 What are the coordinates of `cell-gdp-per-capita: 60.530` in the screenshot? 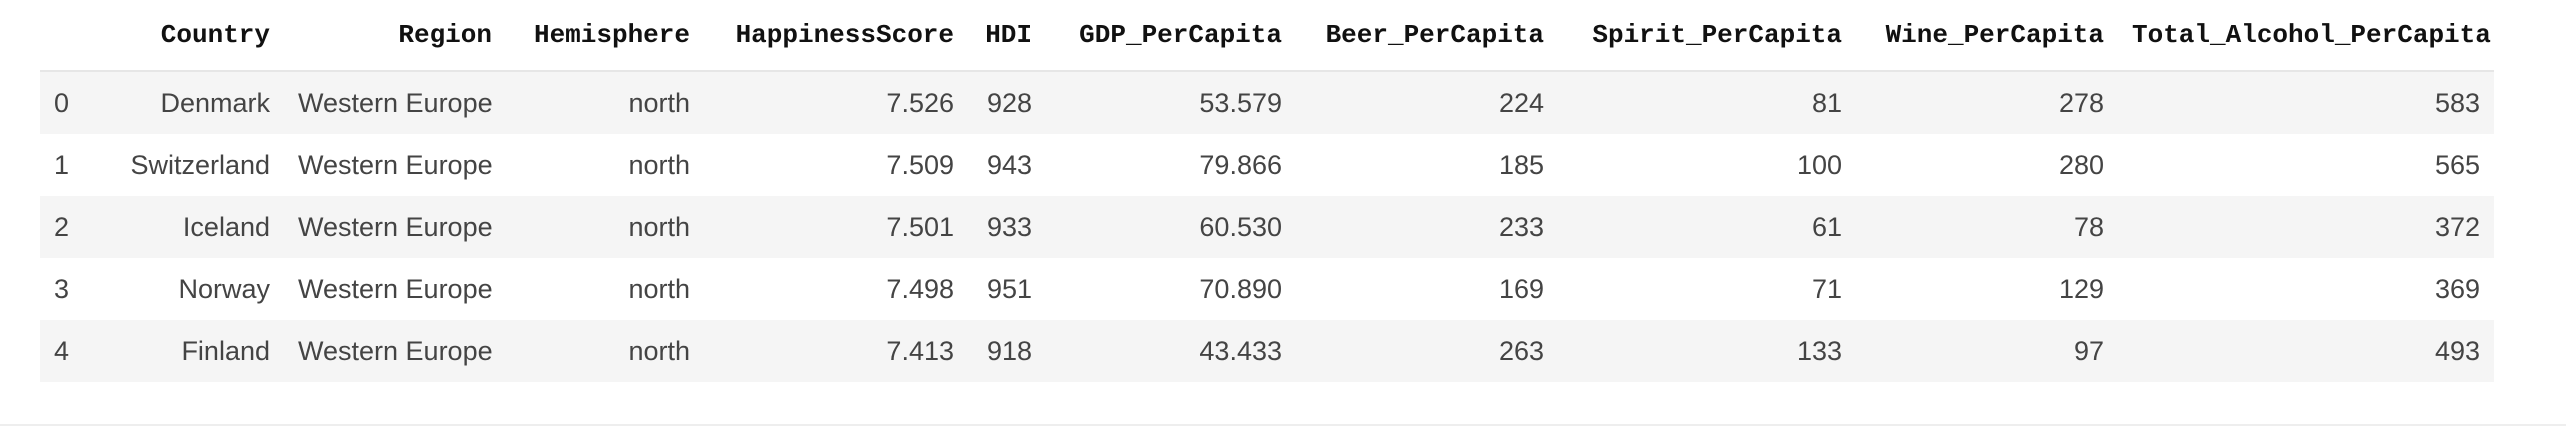 It's located at (1240, 226).